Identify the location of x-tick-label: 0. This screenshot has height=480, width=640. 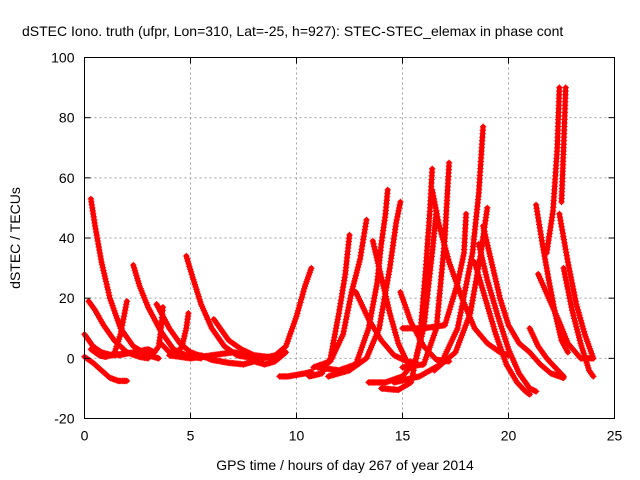
(85, 436).